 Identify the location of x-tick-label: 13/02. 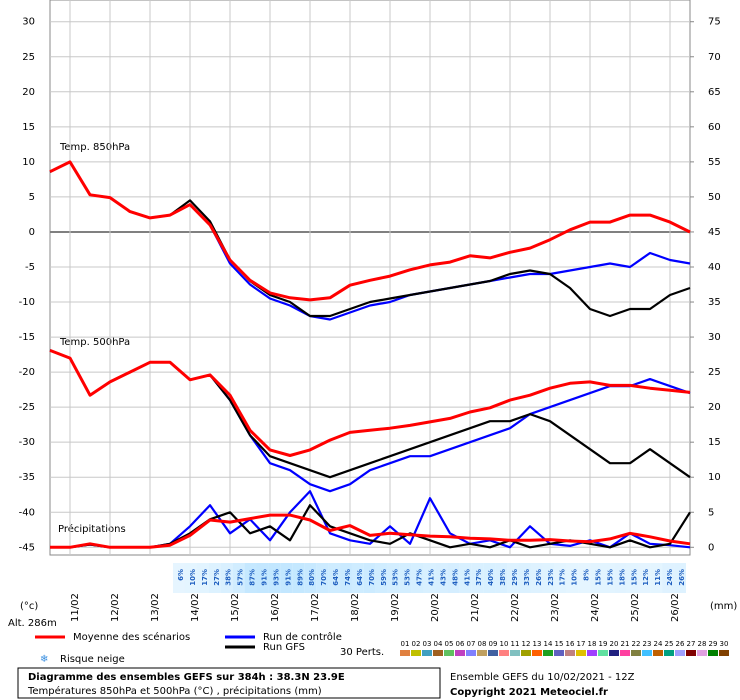
(155, 607).